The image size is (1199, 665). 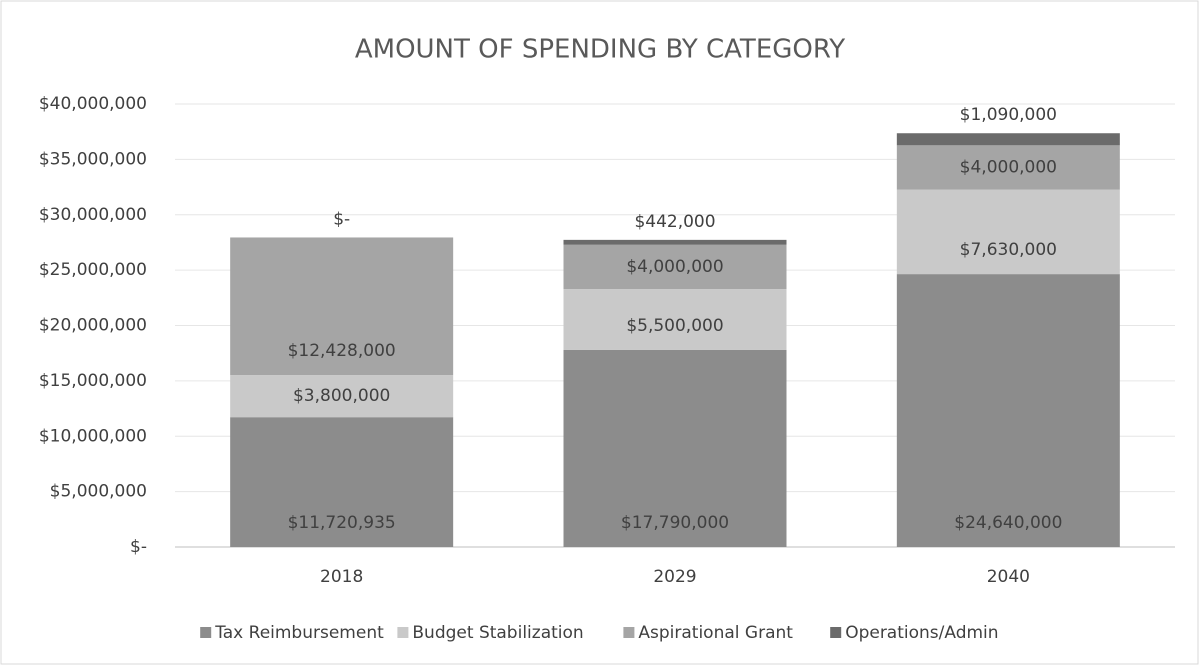 What do you see at coordinates (93, 270) in the screenshot?
I see `y-tick-label: $25,000,000` at bounding box center [93, 270].